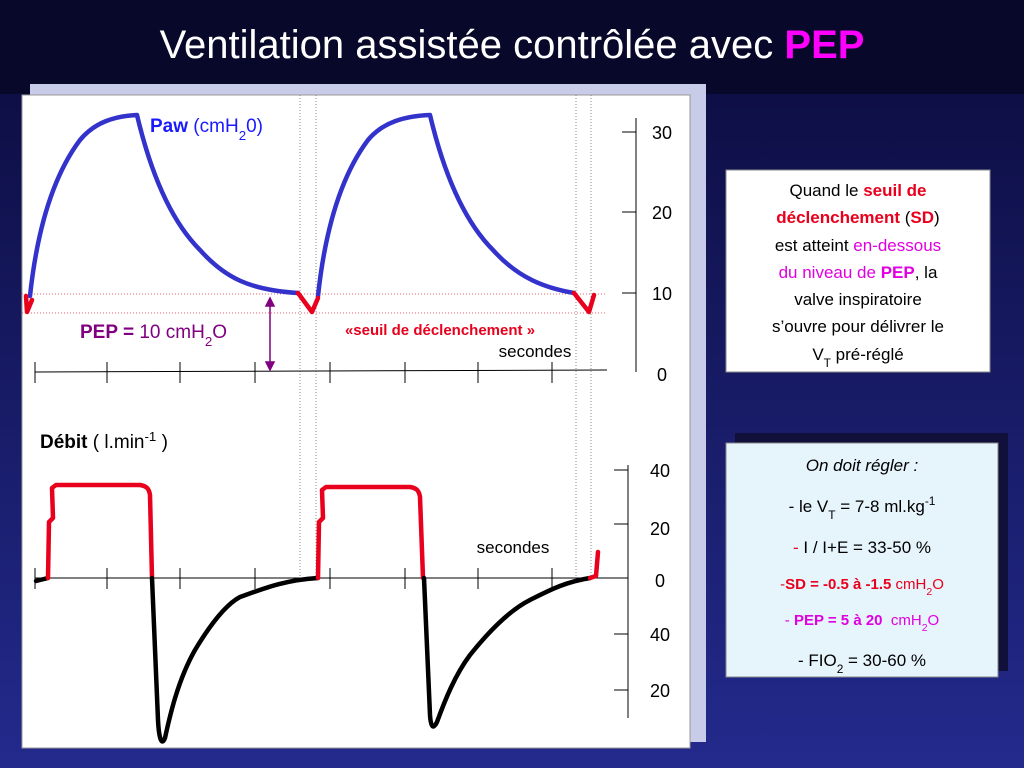  Describe the element at coordinates (818, 354) in the screenshot. I see `text-run: V` at that location.